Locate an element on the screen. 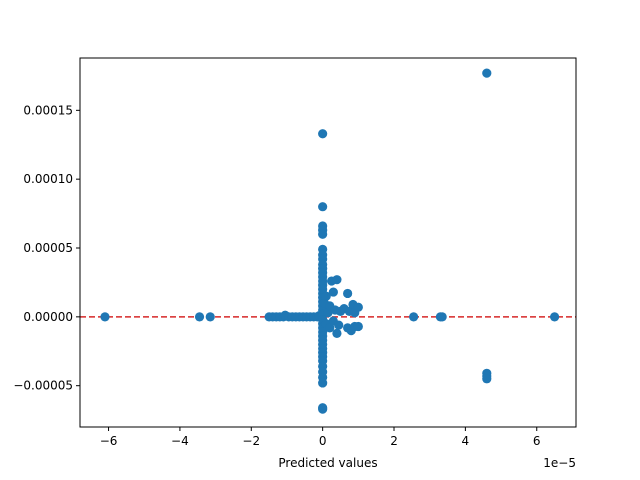  x-axis-label: Predicted values is located at coordinates (327, 463).